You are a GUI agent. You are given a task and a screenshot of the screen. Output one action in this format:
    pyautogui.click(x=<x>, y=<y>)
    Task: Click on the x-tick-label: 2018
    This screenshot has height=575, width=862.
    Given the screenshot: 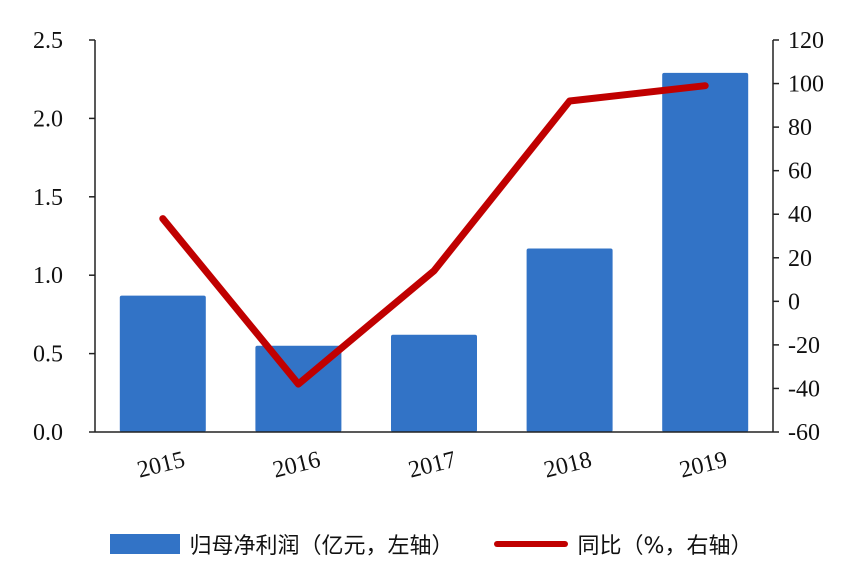 What is the action you would take?
    pyautogui.click(x=567, y=465)
    